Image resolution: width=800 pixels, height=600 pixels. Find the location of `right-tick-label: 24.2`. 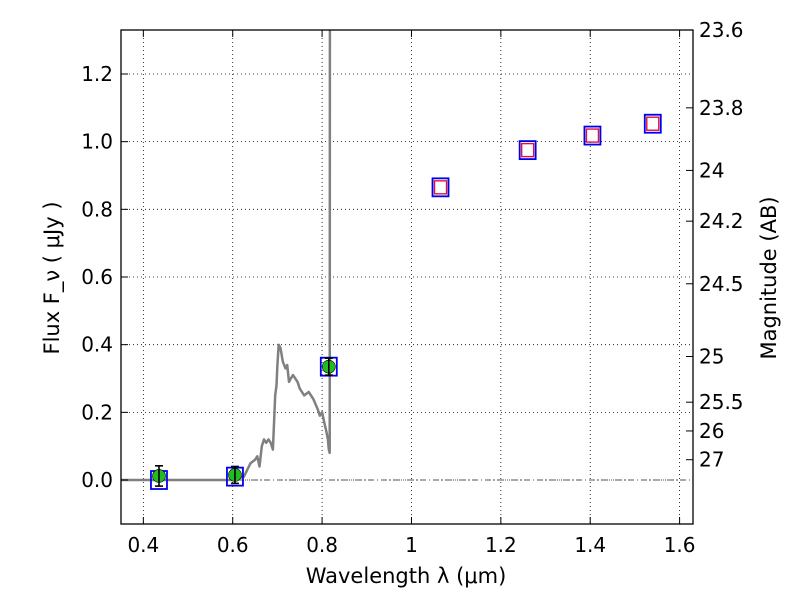

right-tick-label: 24.2 is located at coordinates (721, 221).